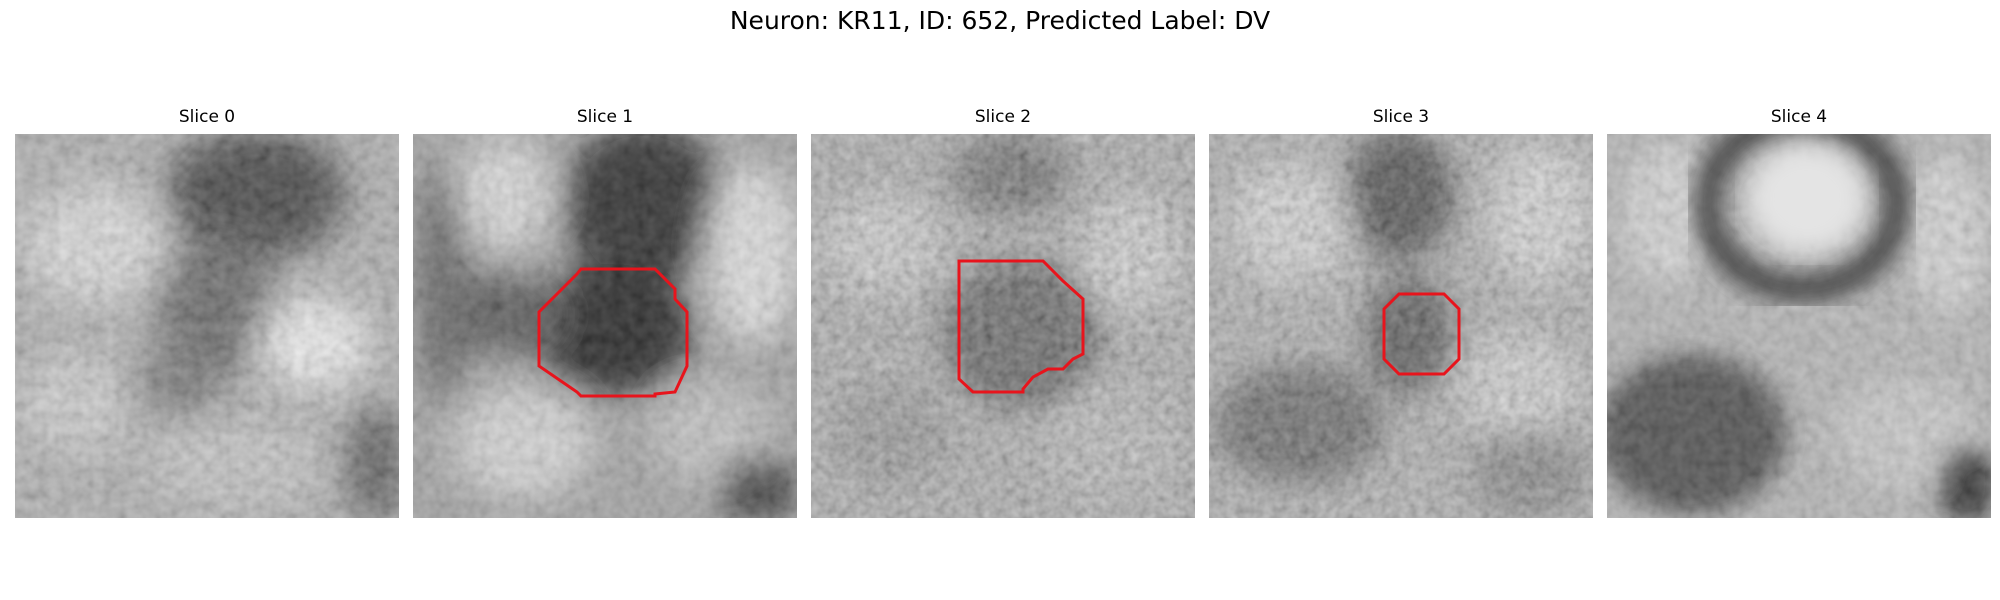  I want to click on slice-title-0: Slice 0, so click(207, 117).